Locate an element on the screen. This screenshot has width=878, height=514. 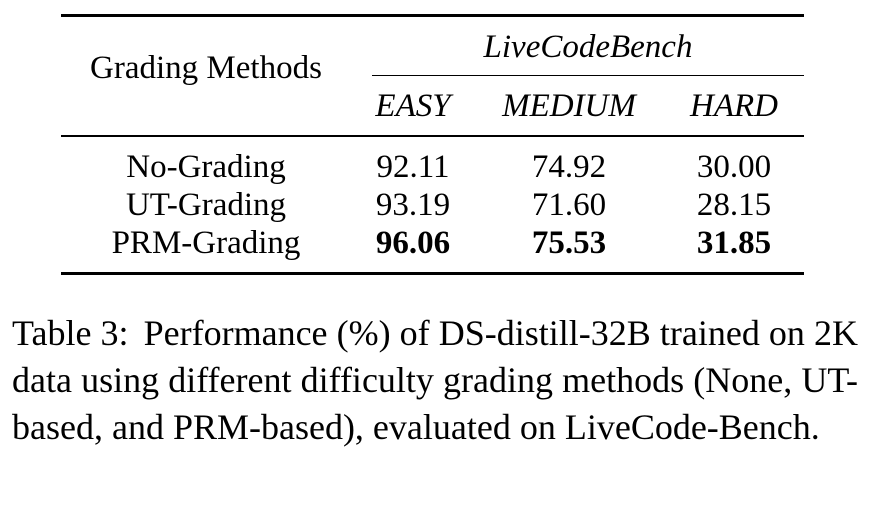
row-method: No-Grading is located at coordinates (206, 167).